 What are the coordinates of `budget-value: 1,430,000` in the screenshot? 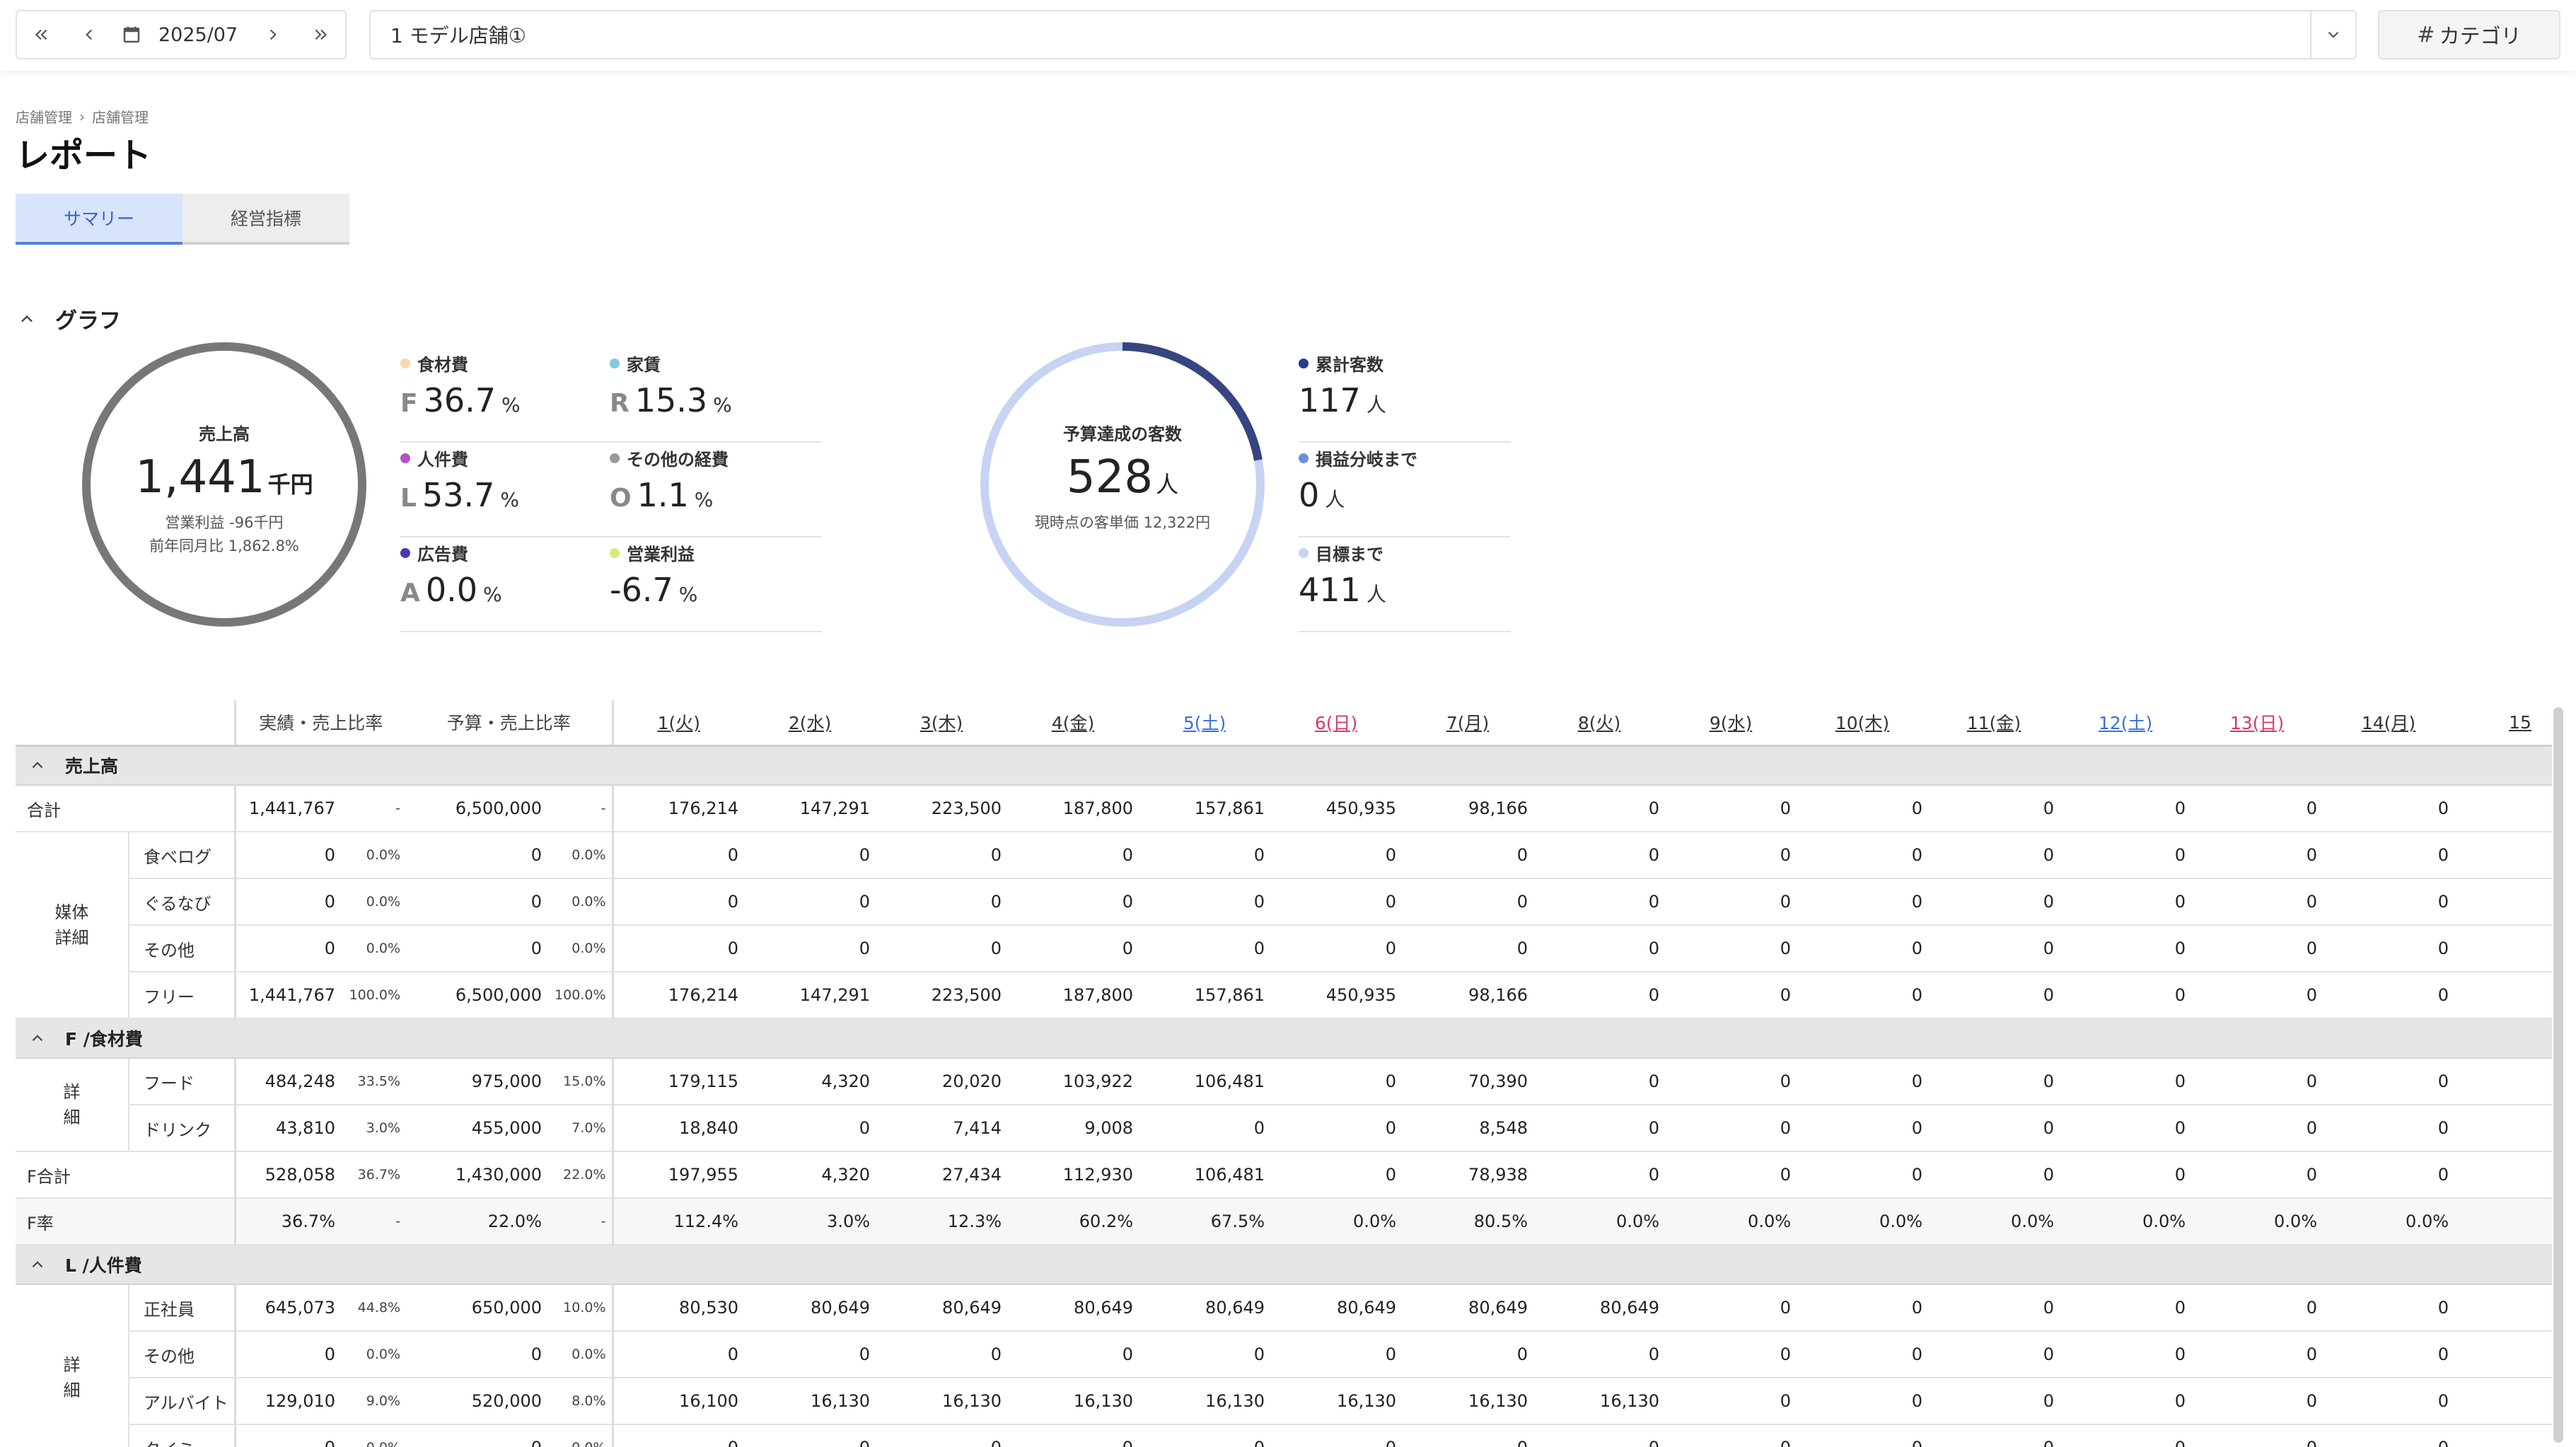 It's located at (477, 1175).